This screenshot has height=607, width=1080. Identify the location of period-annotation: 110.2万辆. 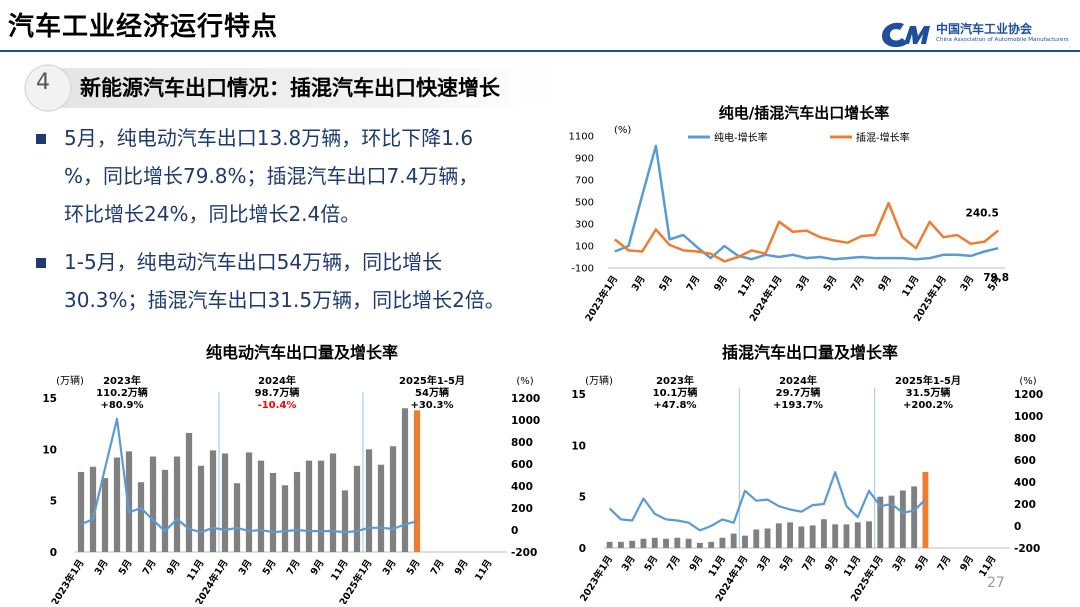
(122, 392).